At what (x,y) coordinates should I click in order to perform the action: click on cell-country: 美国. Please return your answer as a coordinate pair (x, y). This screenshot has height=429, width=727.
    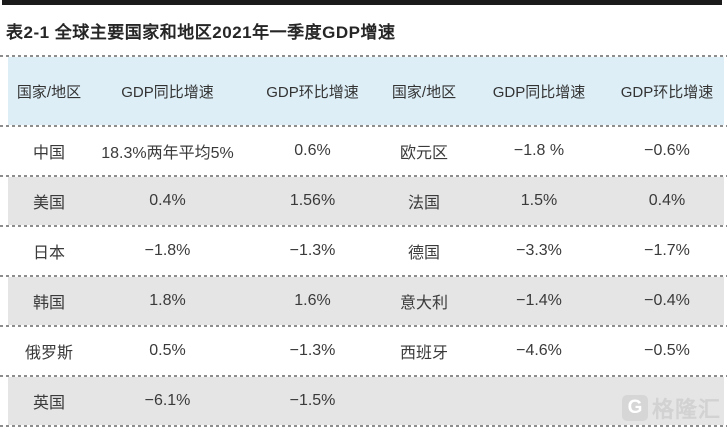
    Looking at the image, I should click on (48, 203).